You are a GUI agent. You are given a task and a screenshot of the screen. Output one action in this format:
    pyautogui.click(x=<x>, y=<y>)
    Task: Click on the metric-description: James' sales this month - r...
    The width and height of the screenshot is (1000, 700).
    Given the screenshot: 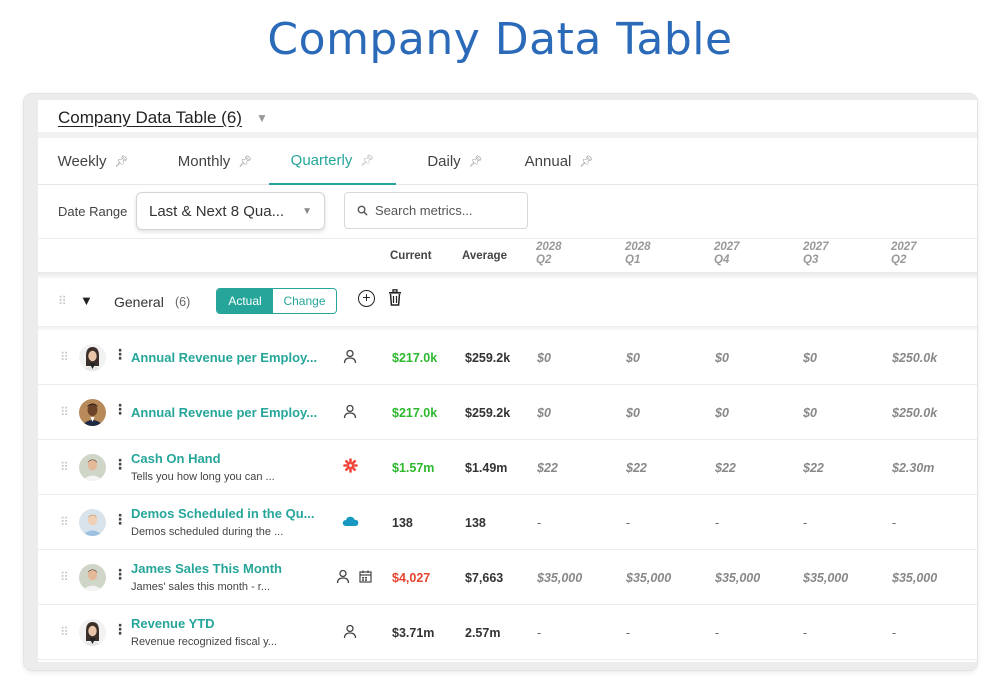 What is the action you would take?
    pyautogui.click(x=201, y=587)
    